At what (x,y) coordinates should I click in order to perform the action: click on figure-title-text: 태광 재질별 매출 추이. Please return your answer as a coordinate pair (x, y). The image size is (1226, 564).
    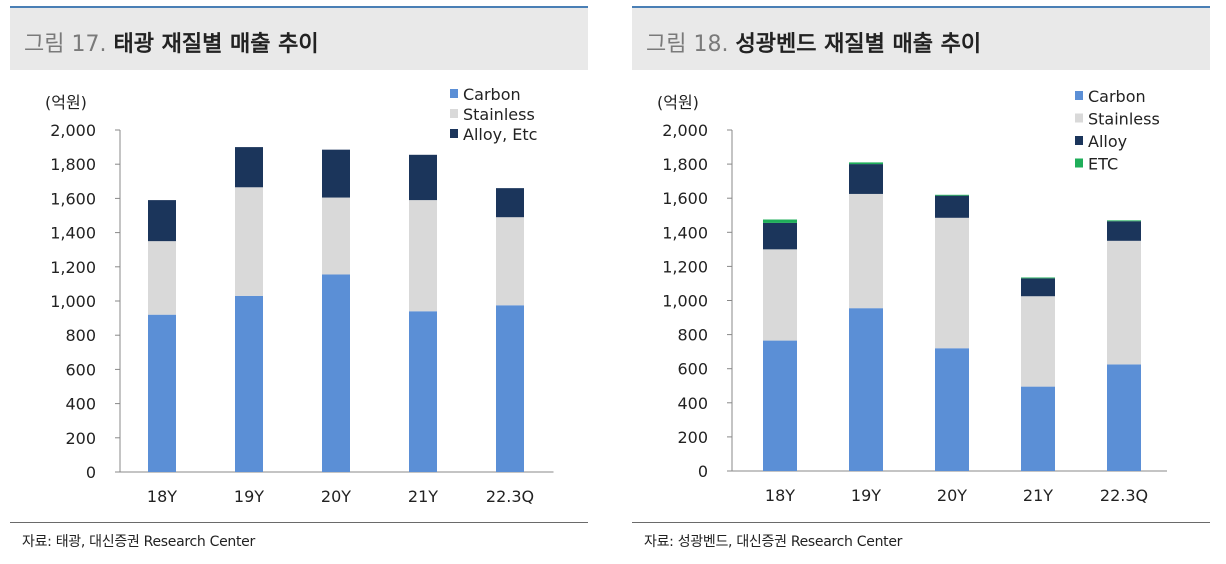
    Looking at the image, I should click on (216, 44).